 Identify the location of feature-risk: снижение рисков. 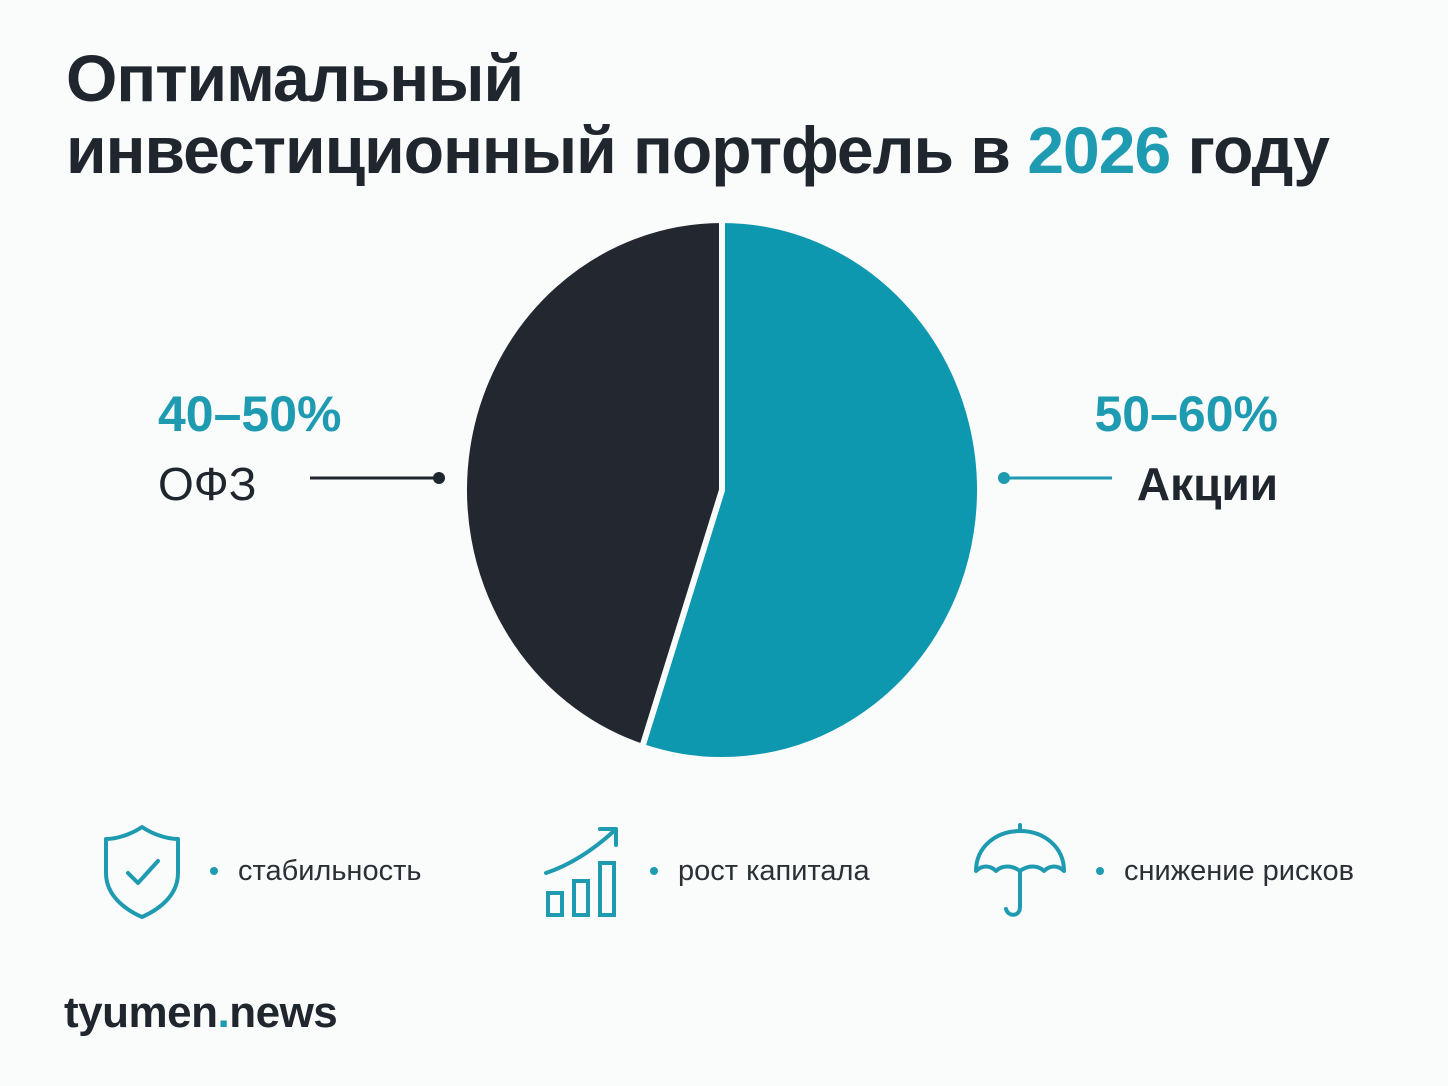
(1162, 871).